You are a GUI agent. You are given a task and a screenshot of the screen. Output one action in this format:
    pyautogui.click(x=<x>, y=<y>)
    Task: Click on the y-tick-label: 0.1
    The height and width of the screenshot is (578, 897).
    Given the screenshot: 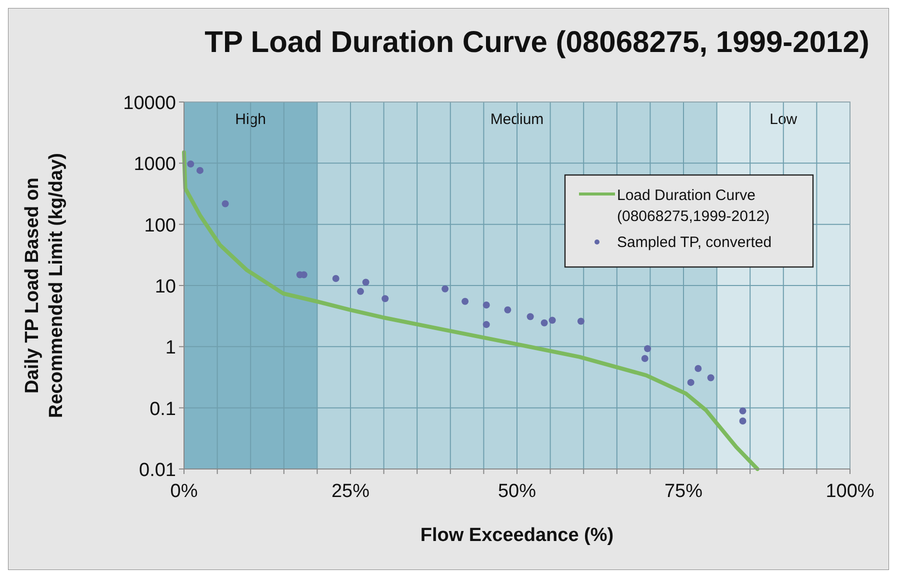 What is the action you would take?
    pyautogui.click(x=163, y=409)
    